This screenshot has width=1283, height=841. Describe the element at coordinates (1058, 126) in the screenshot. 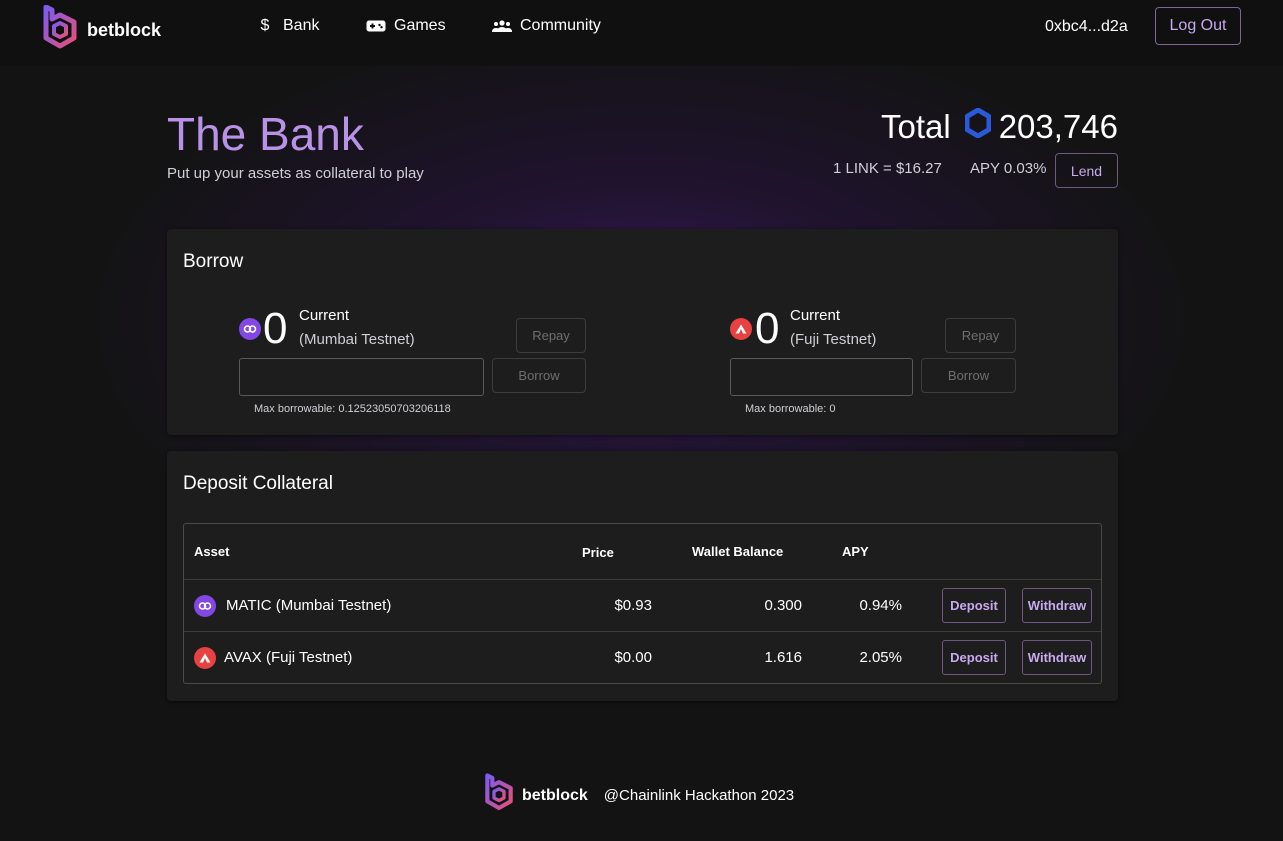

I see `total-value: 203,746` at that location.